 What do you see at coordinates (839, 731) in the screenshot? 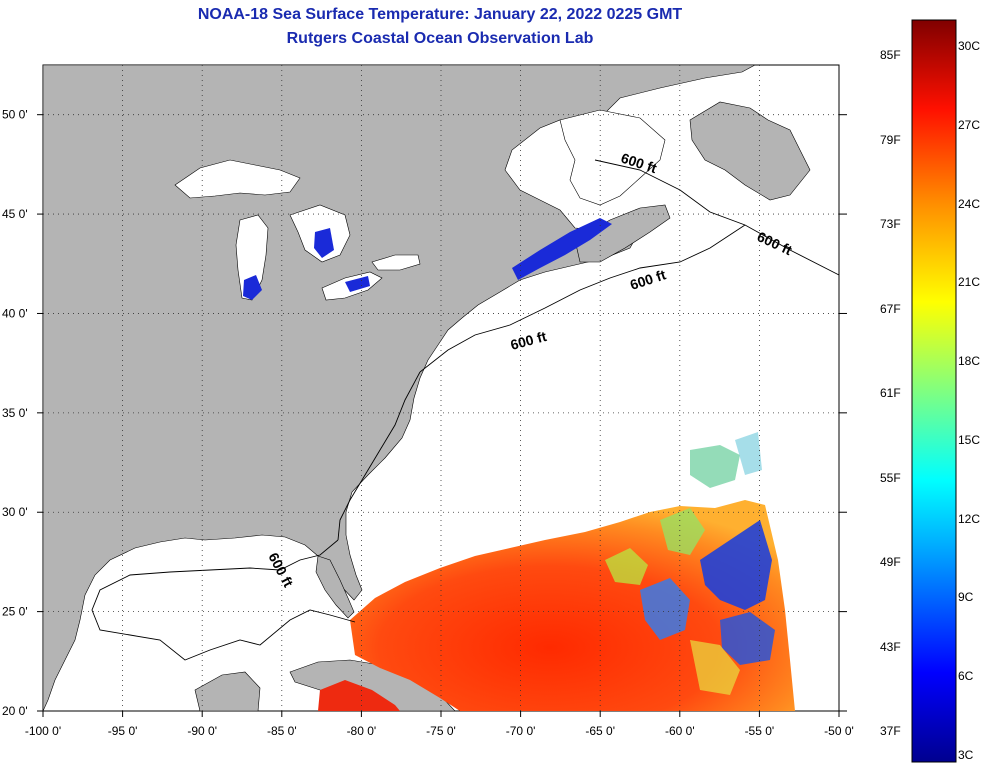
I see `lon-tick-label: -50 0'` at bounding box center [839, 731].